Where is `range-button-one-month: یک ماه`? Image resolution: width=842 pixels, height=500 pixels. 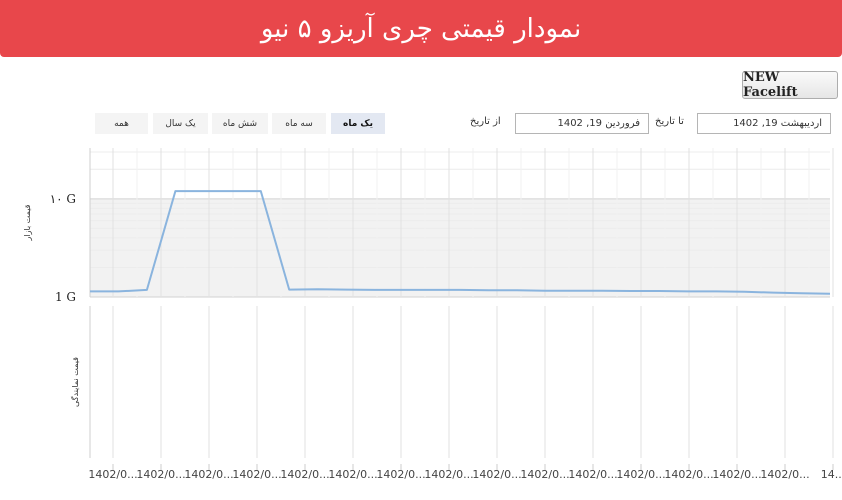 range-button-one-month: یک ماه is located at coordinates (358, 123).